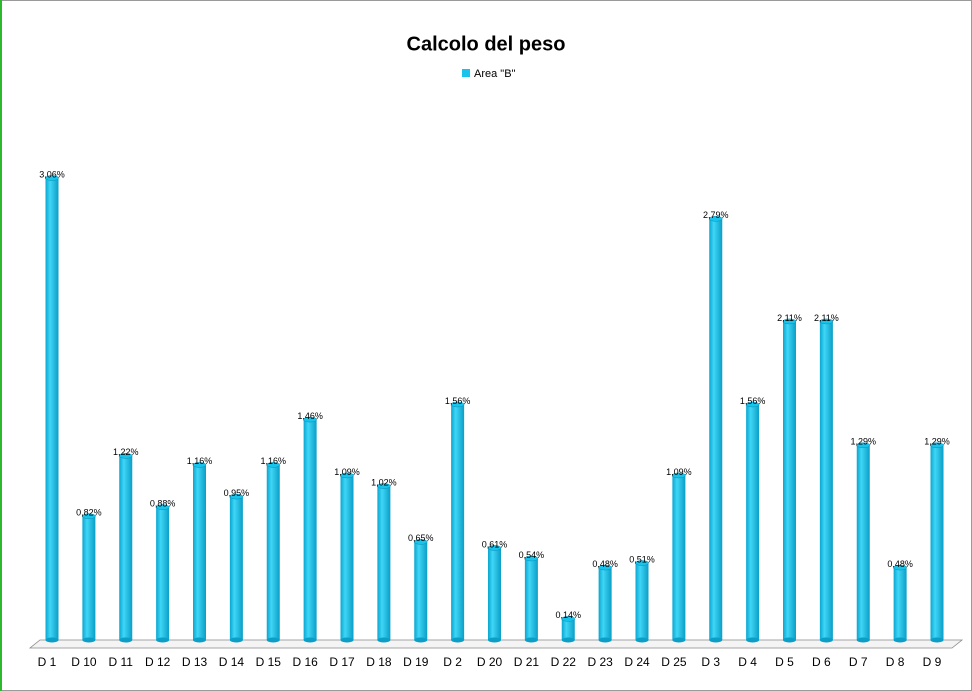  Describe the element at coordinates (486, 44) in the screenshot. I see `chart-title: Calcolo del peso` at that location.